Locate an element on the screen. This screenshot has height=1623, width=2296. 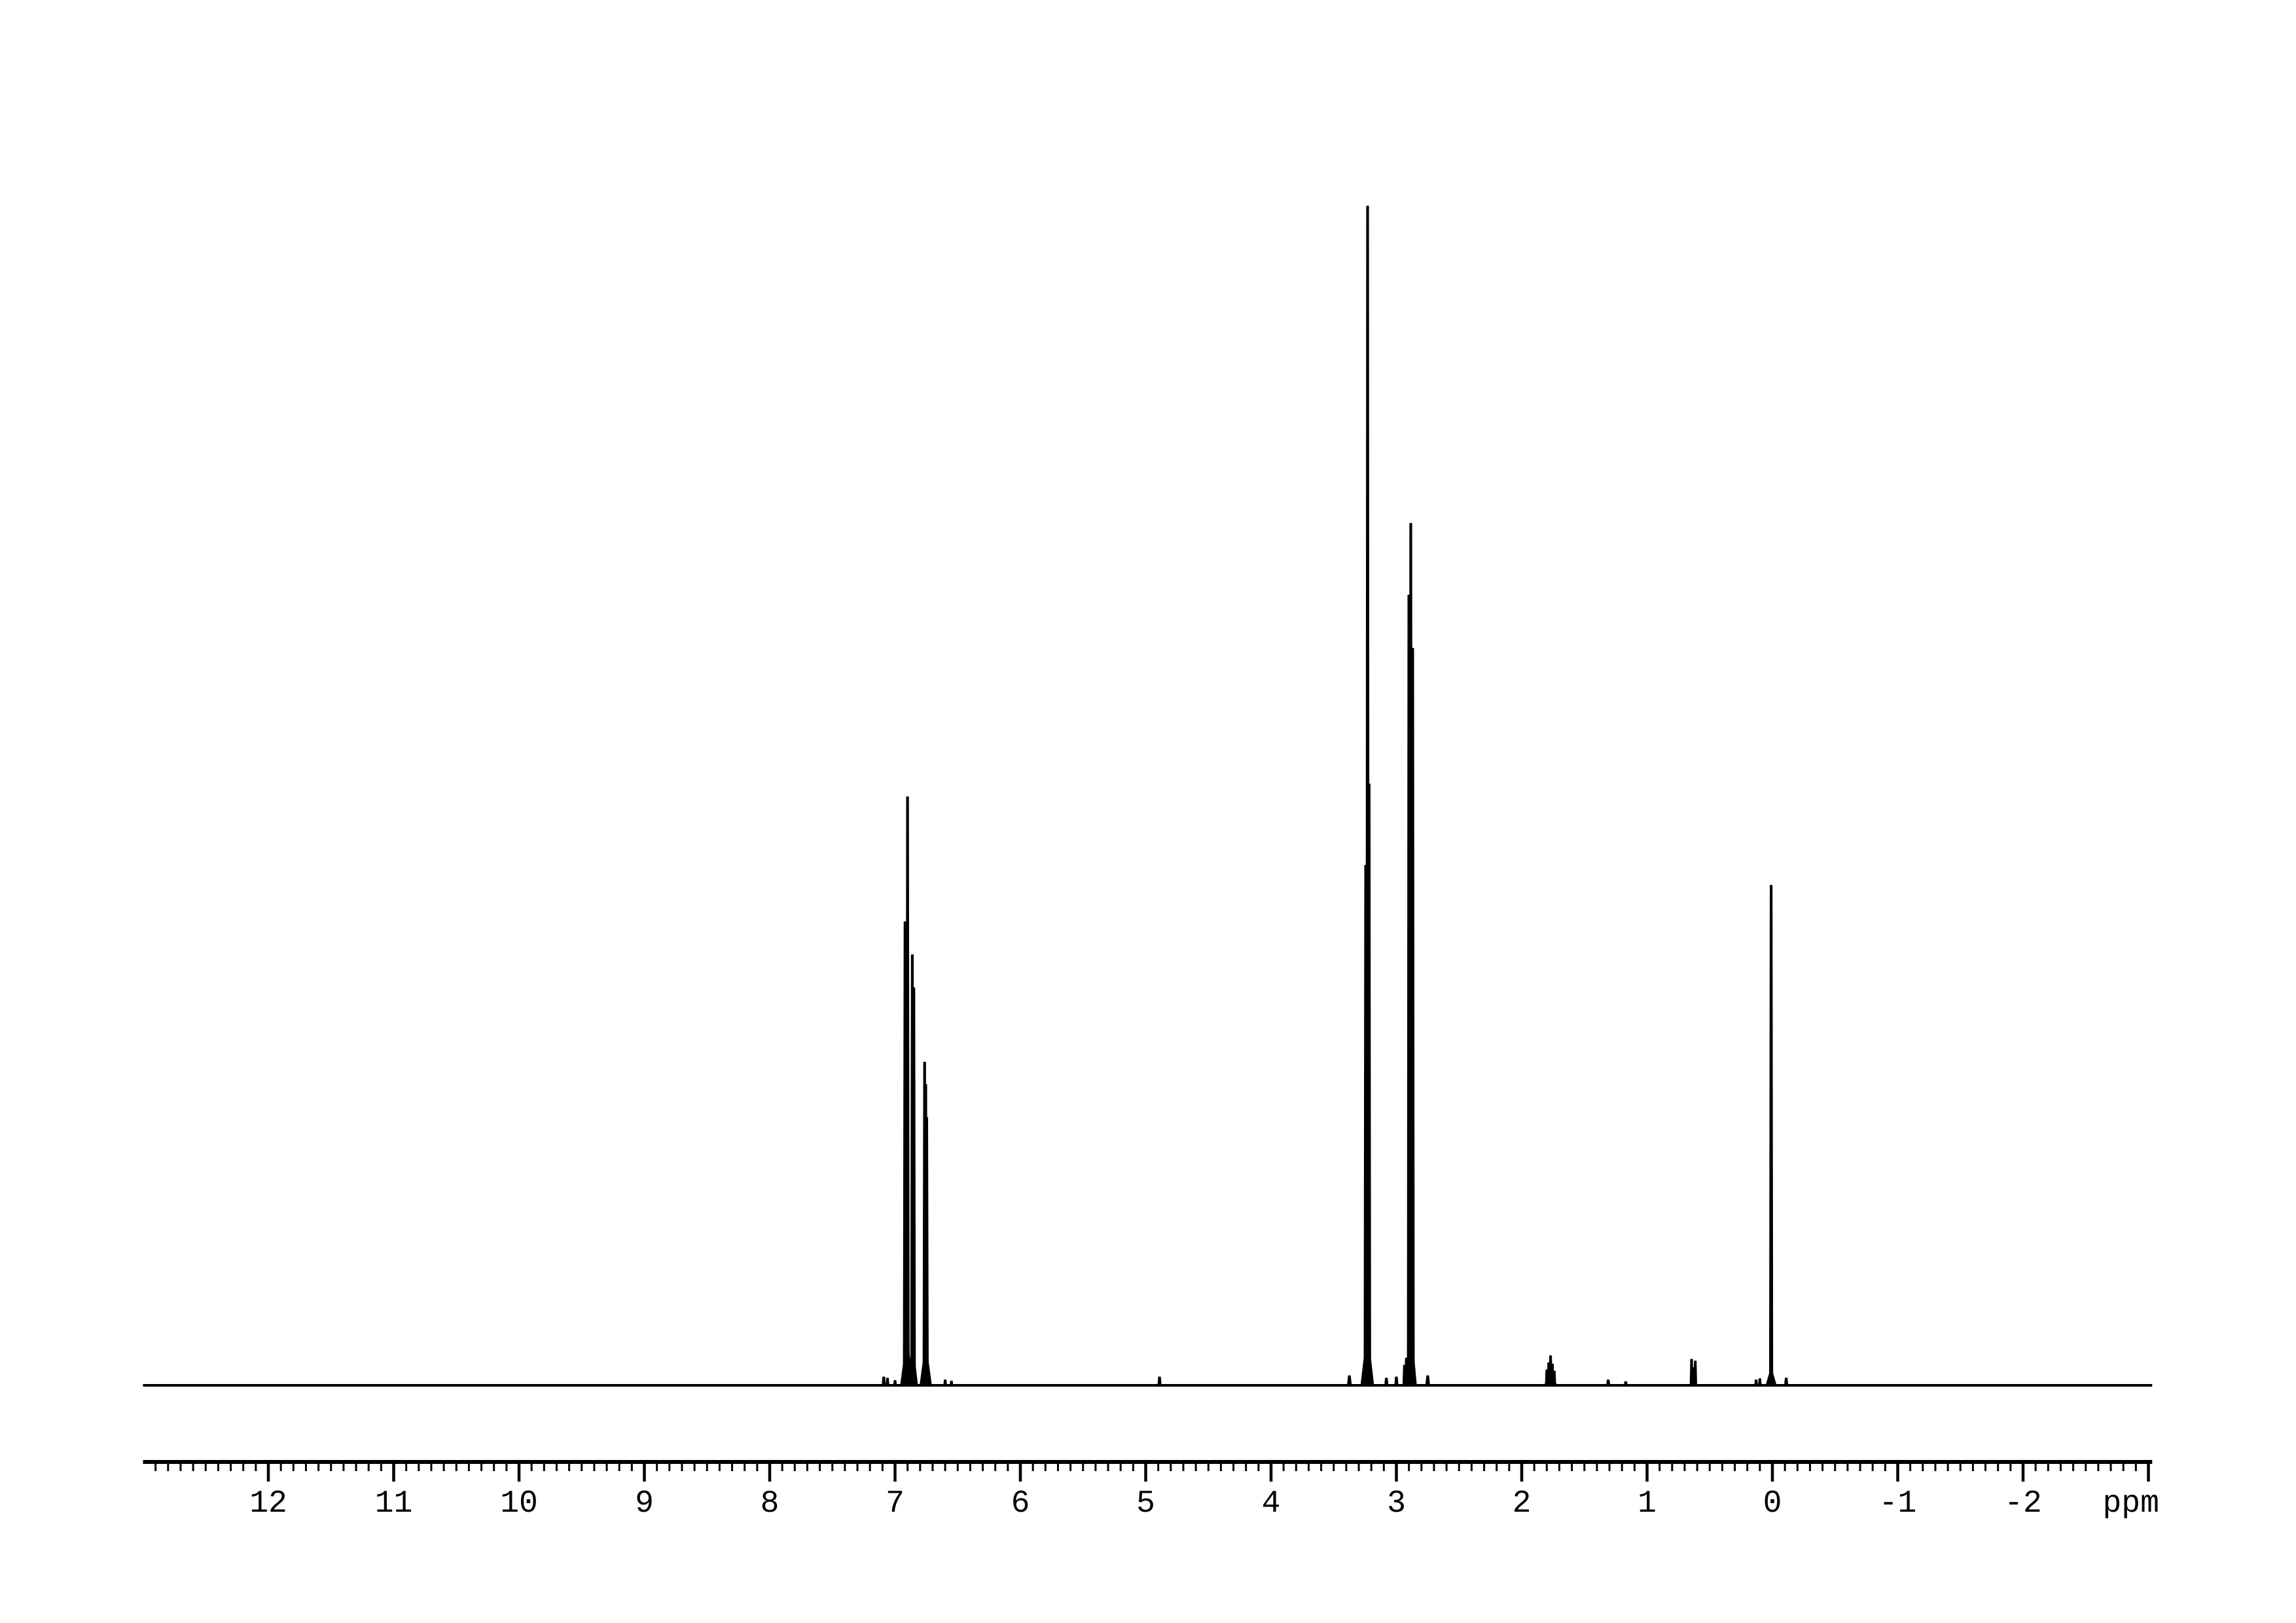
x-axis-tick-label: -1 is located at coordinates (1898, 1504).